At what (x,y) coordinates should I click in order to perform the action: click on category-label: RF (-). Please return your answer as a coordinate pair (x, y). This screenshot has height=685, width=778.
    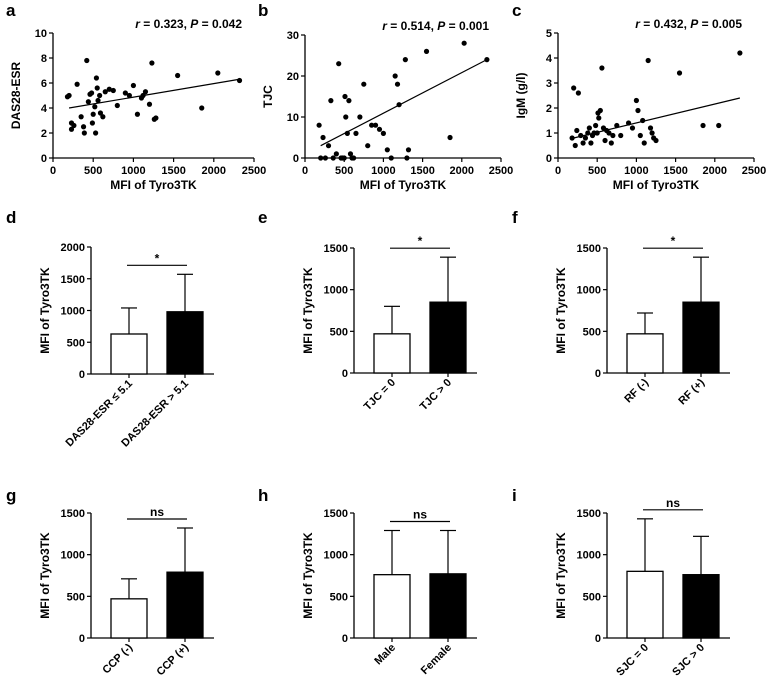
    Looking at the image, I should click on (636, 390).